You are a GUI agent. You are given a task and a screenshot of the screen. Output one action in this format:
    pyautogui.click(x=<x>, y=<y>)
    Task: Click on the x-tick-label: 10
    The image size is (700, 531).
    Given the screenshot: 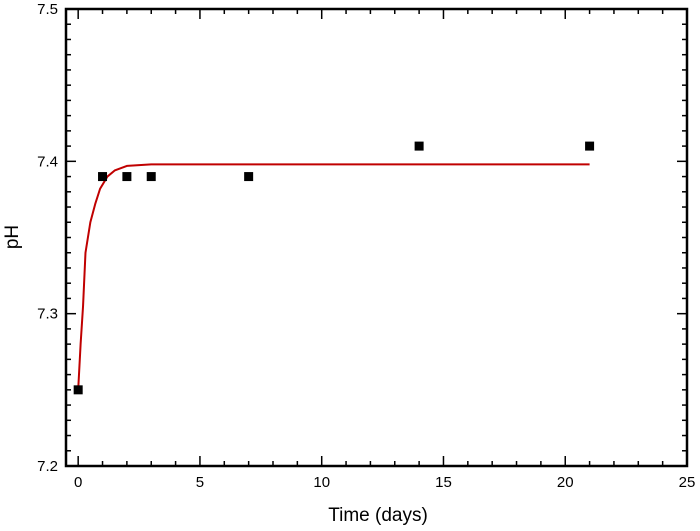 What is the action you would take?
    pyautogui.click(x=321, y=482)
    